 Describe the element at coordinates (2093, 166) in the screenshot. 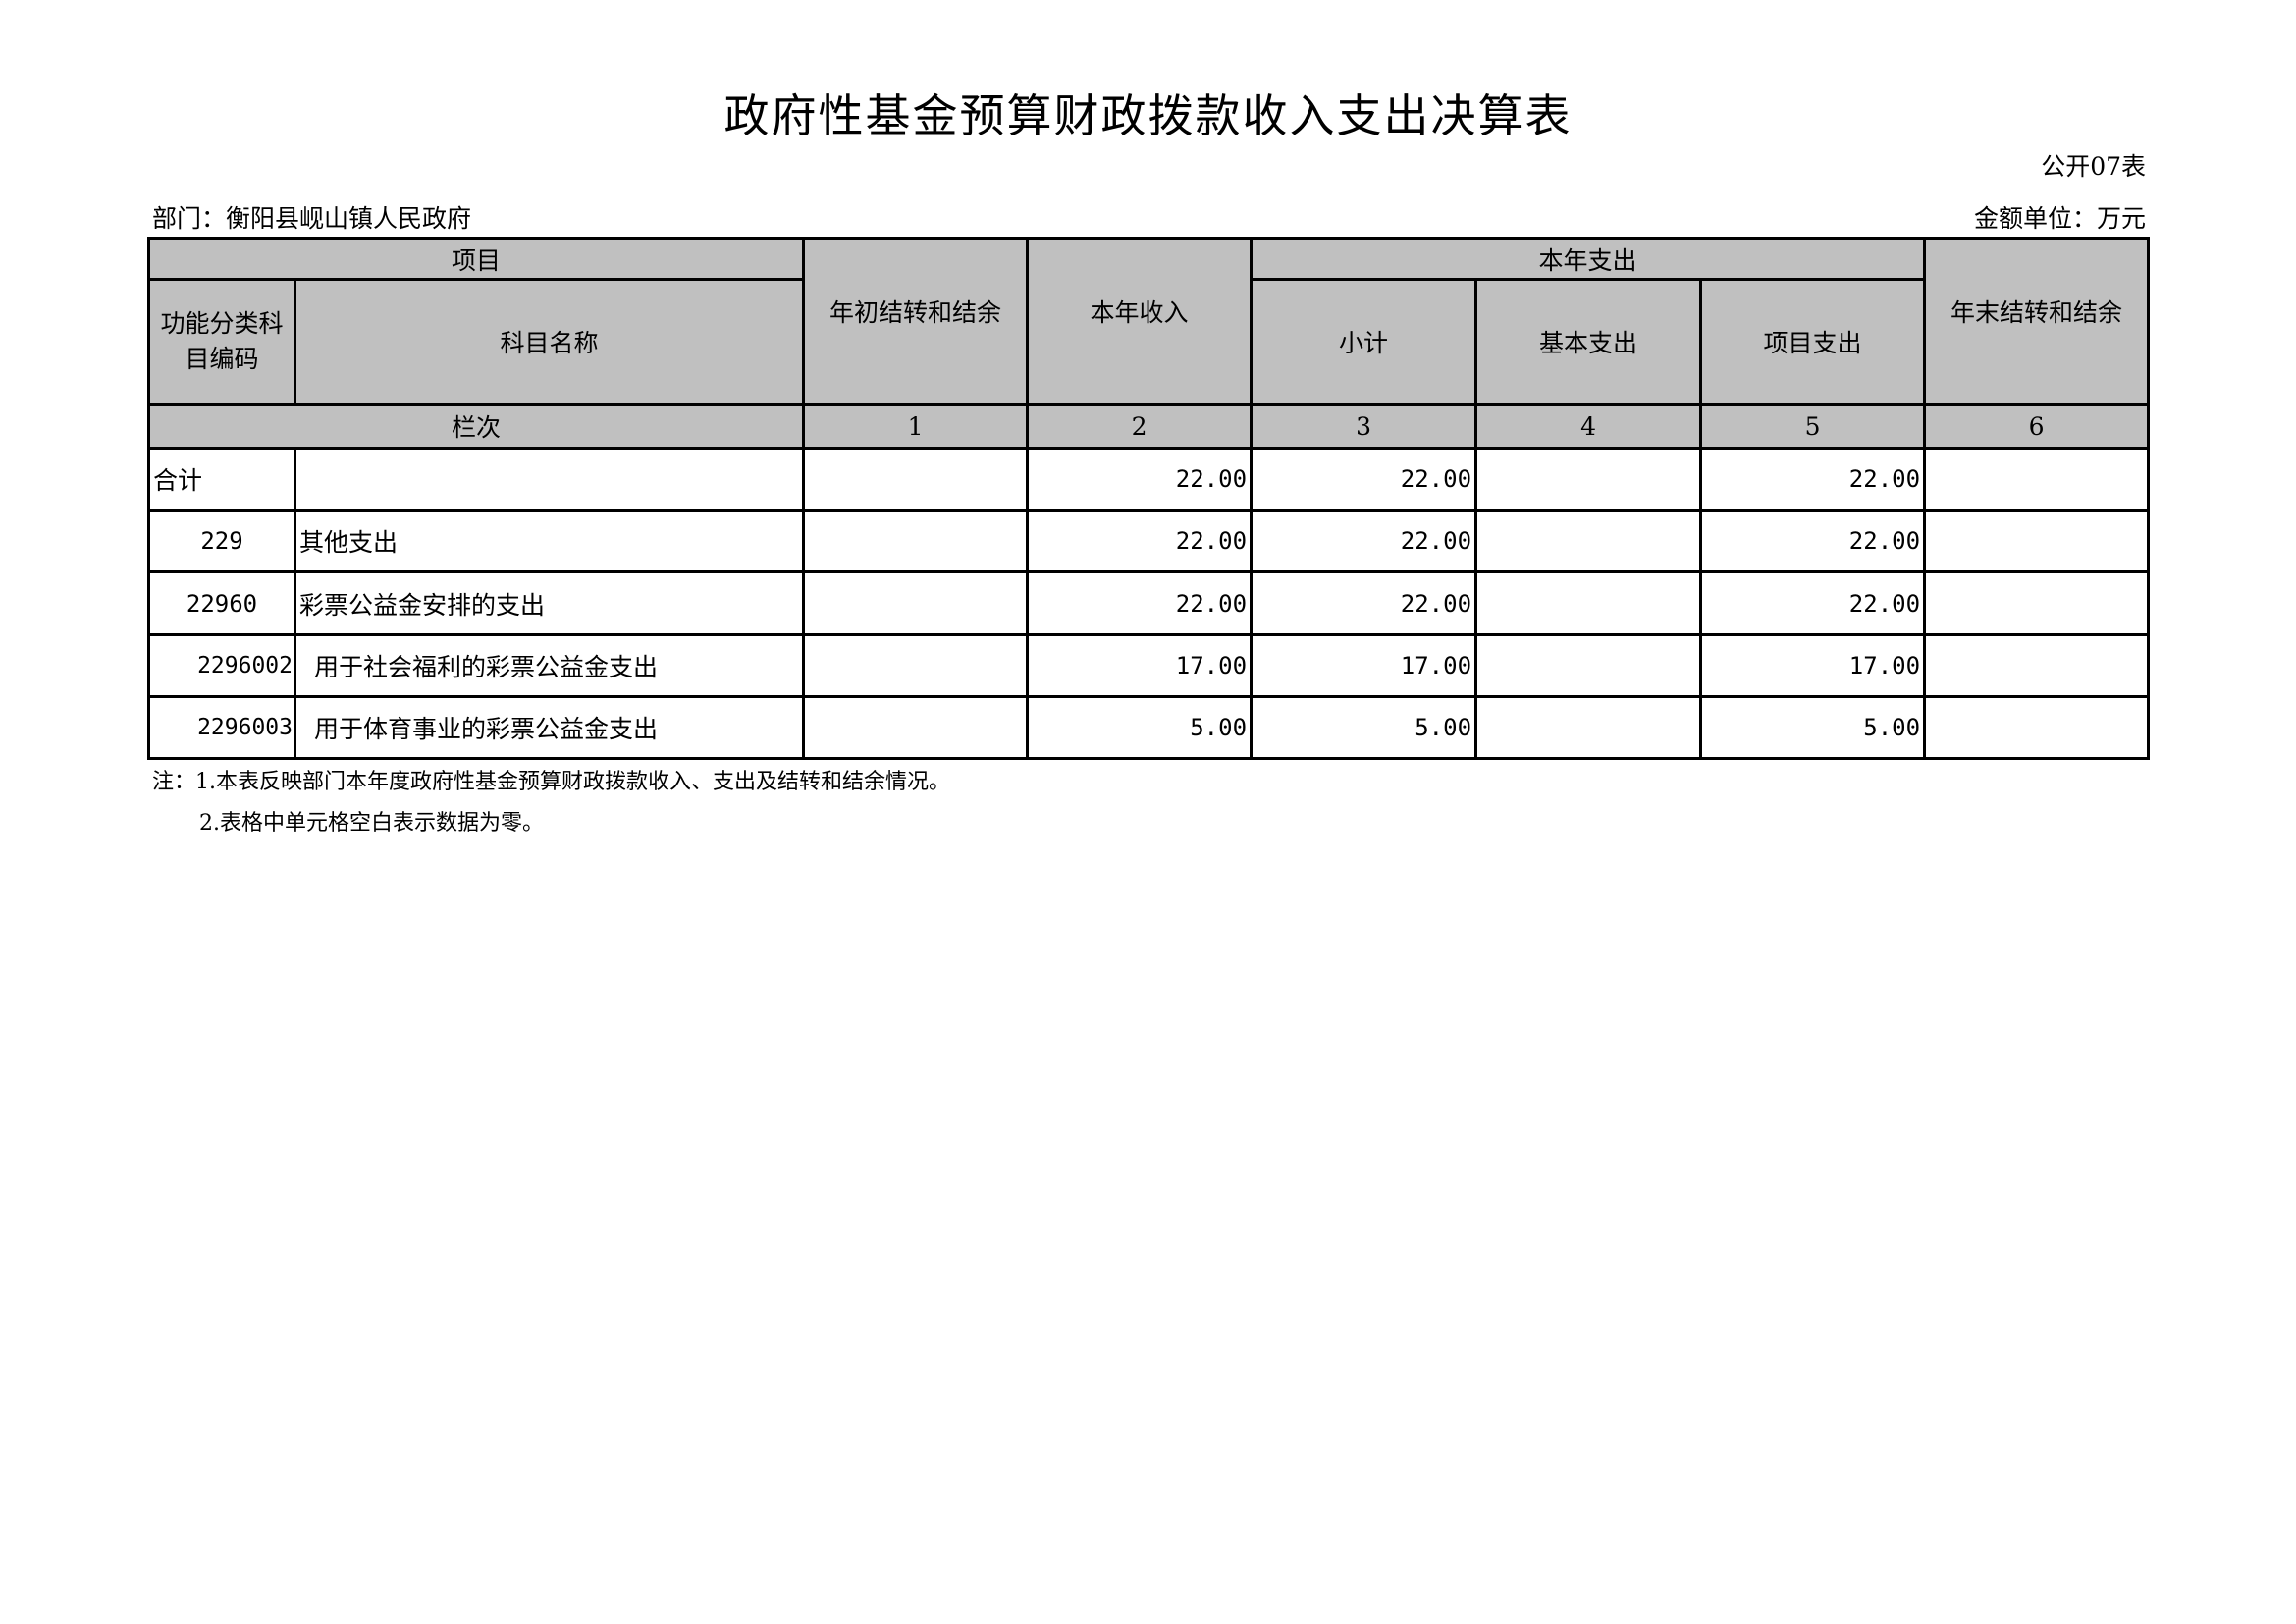

I see `table-code: 公开07表` at that location.